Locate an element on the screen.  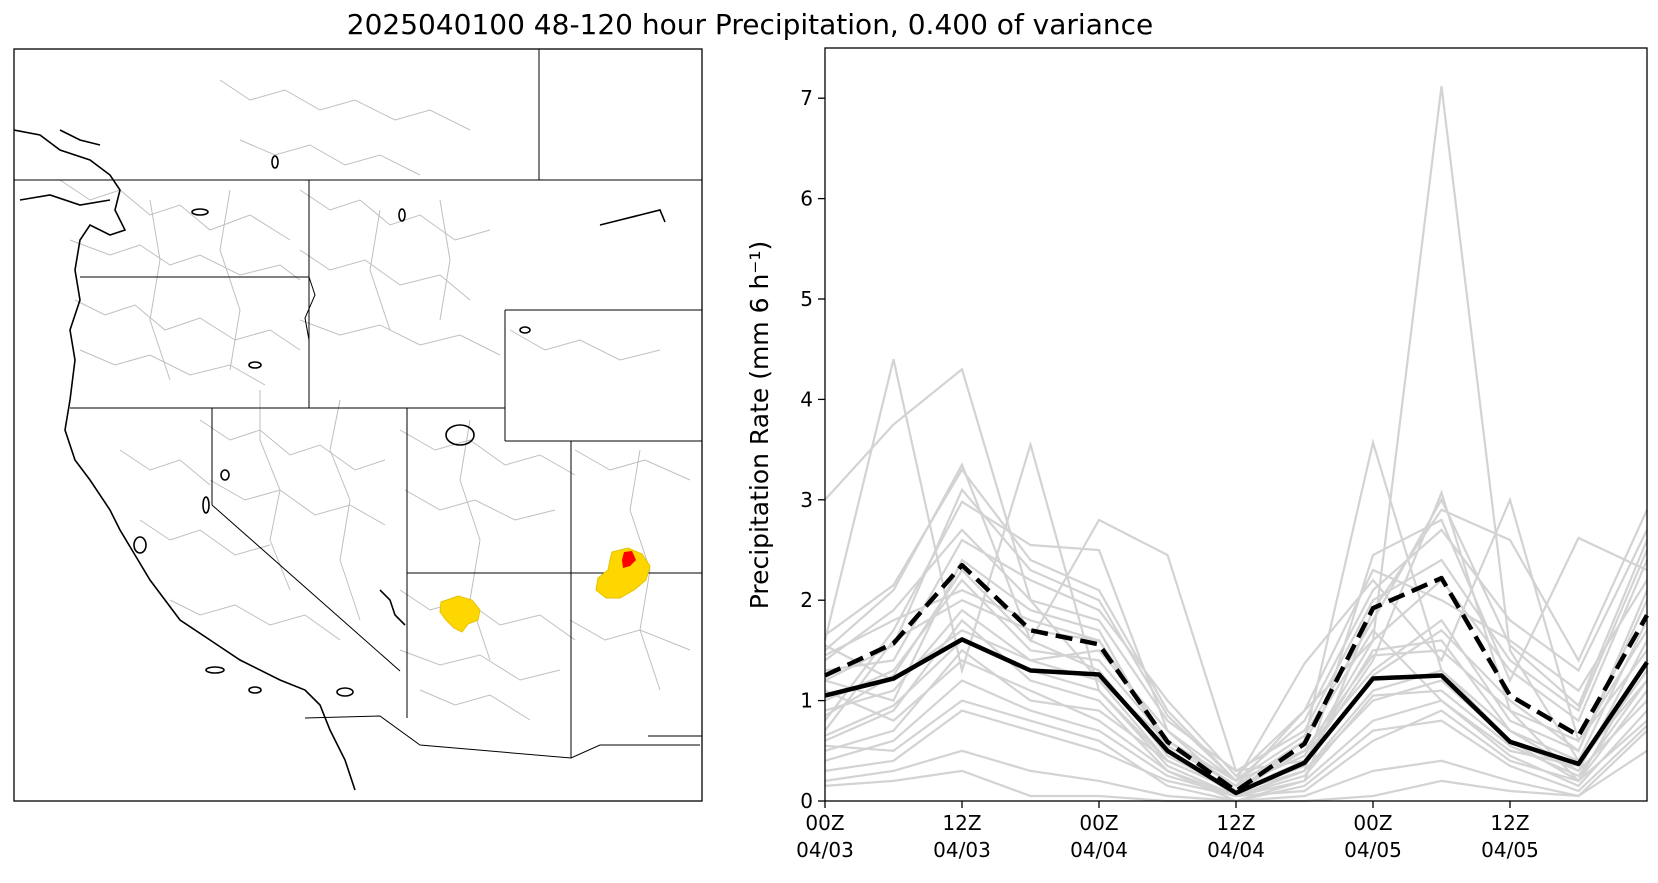
focus-basin is located at coordinates (629, 559).